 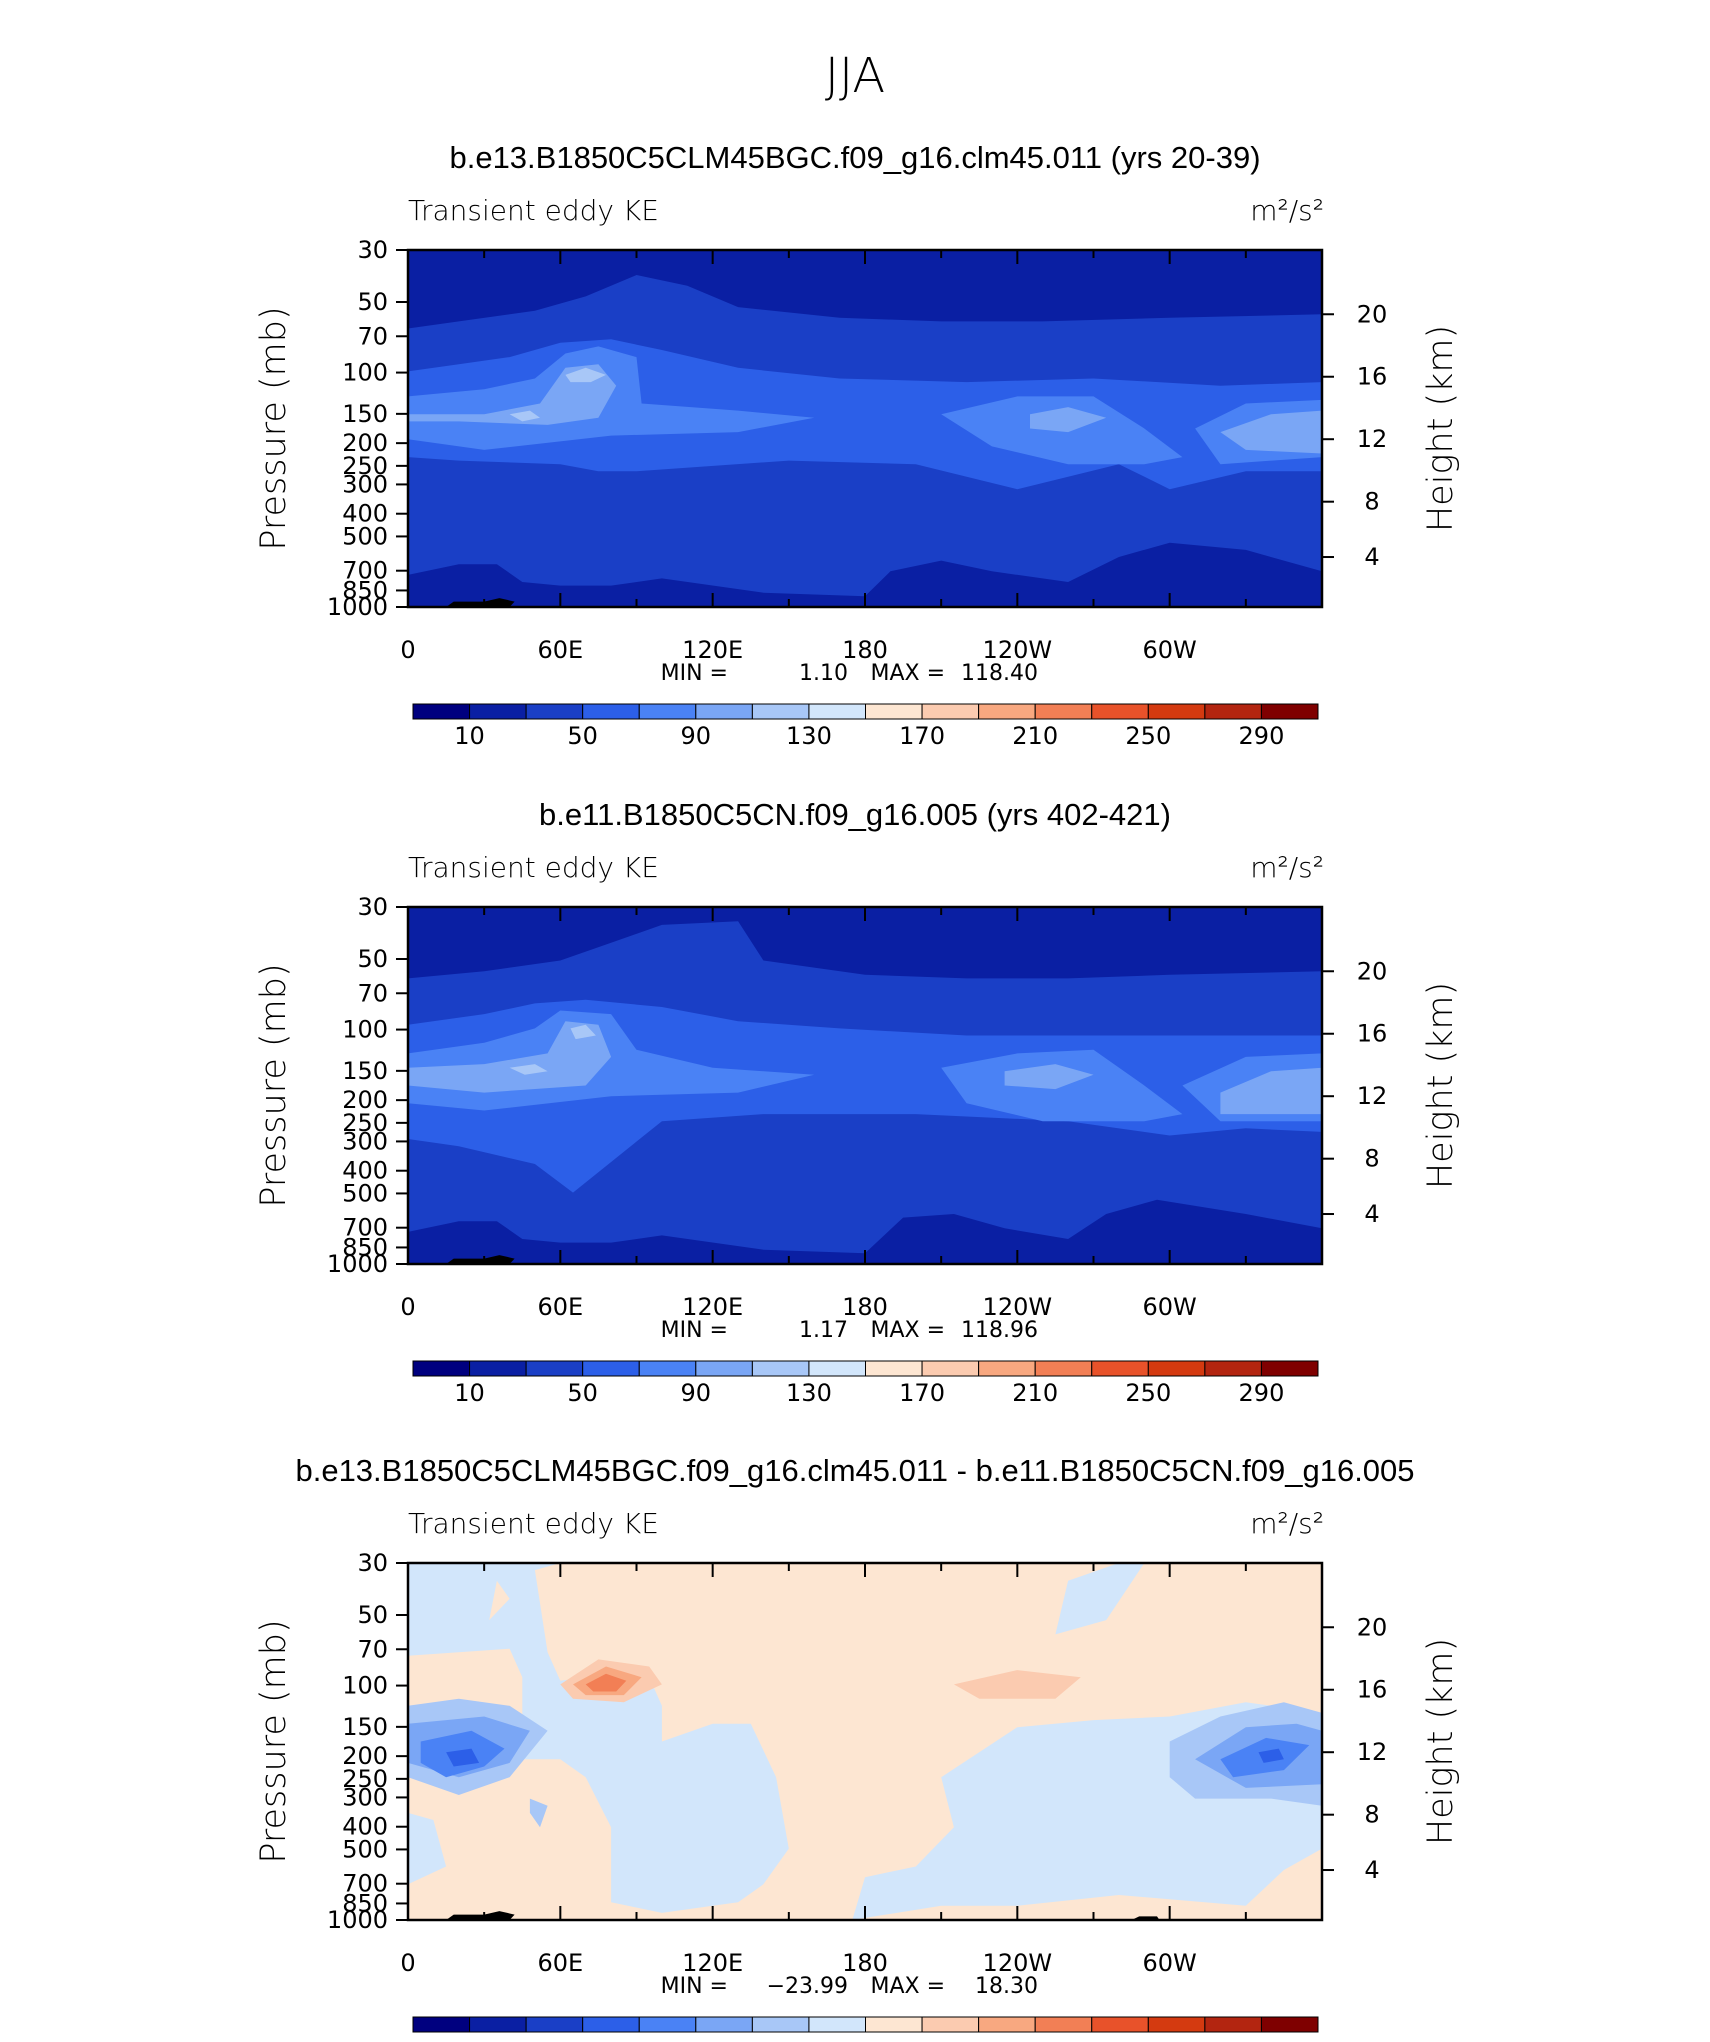 I want to click on max-value: 18.30, so click(x=1006, y=1986).